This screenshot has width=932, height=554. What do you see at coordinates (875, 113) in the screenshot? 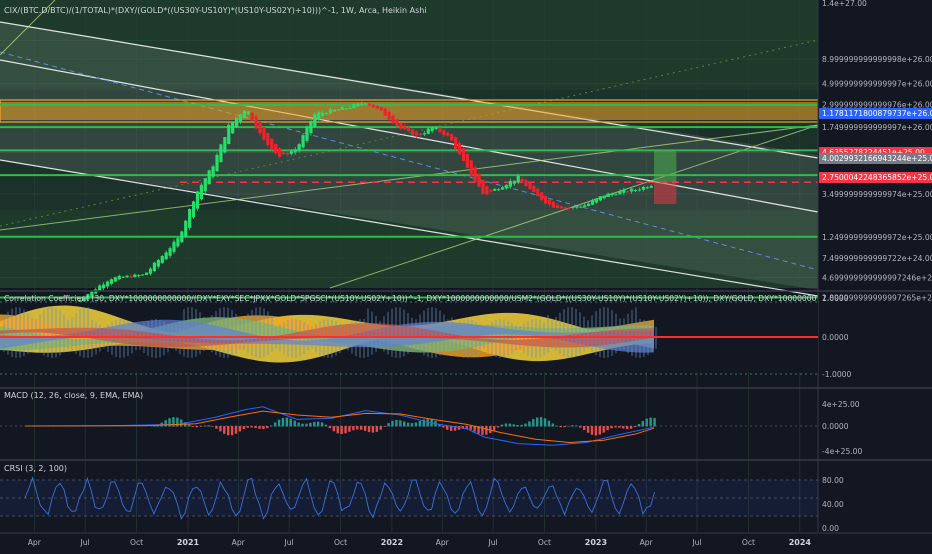
I see `price-label-blue: 1.1781171800879737e+26.00` at bounding box center [875, 113].